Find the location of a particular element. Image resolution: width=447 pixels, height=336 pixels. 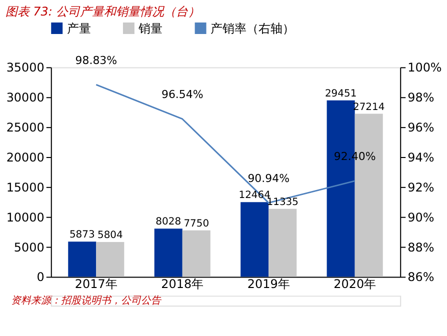

data-label: 5873 is located at coordinates (82, 235).